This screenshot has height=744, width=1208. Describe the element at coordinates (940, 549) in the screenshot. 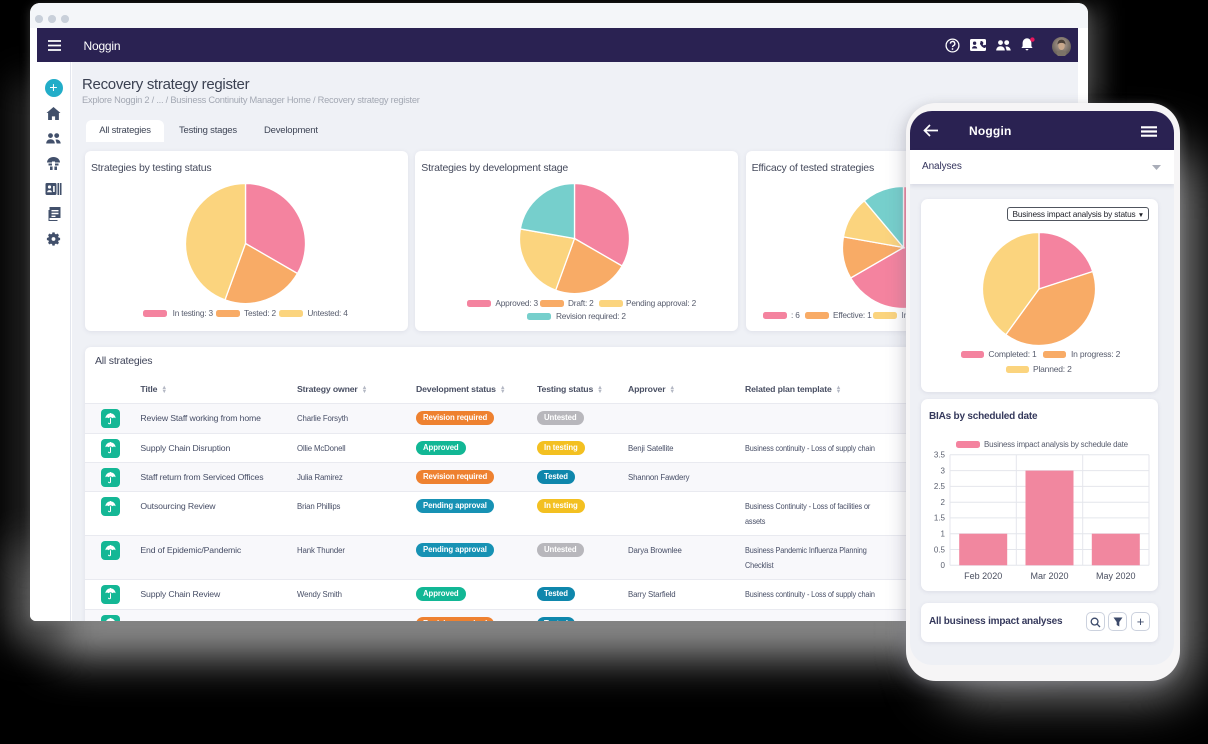

I see `svg-text: 0.5` at that location.